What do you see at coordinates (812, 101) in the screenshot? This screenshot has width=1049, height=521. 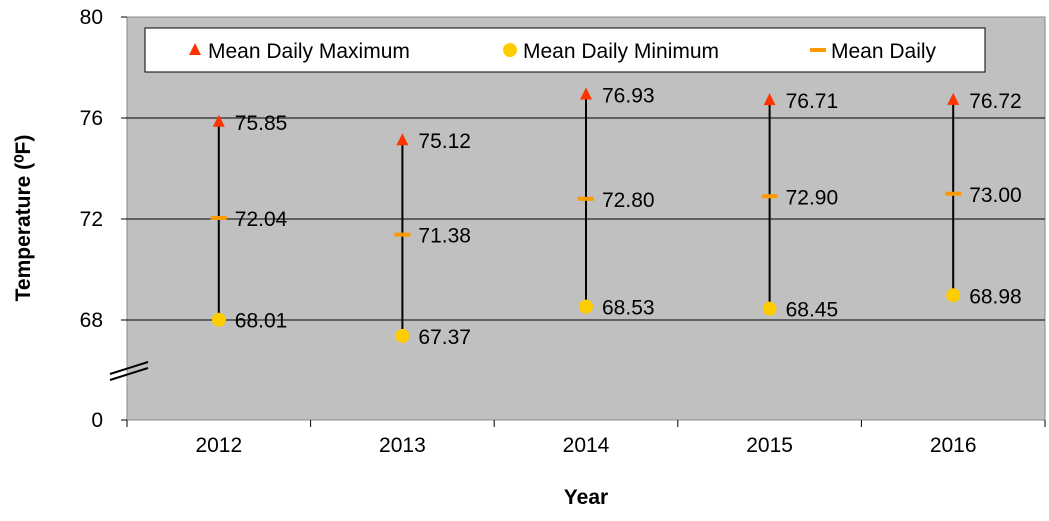 I see `data-label: 76.71` at bounding box center [812, 101].